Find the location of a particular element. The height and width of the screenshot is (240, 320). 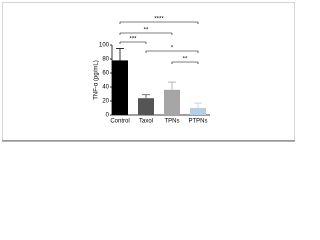

x-tick-label: TPNs is located at coordinates (172, 122).